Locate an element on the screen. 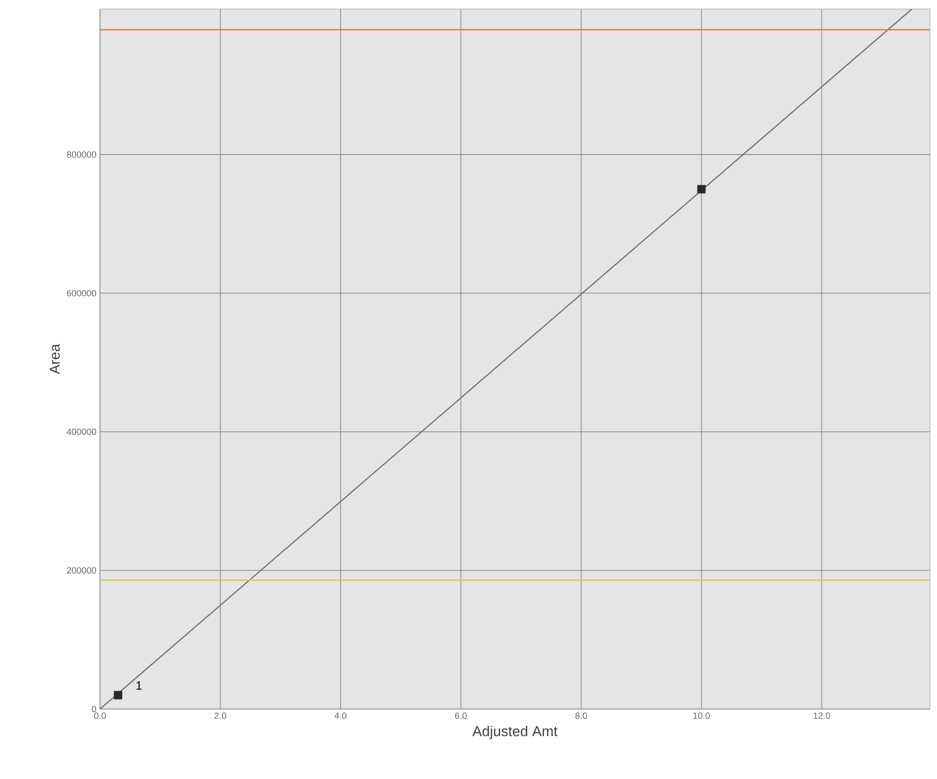 The height and width of the screenshot is (779, 937). x-tick-label: 6.0 is located at coordinates (461, 715).